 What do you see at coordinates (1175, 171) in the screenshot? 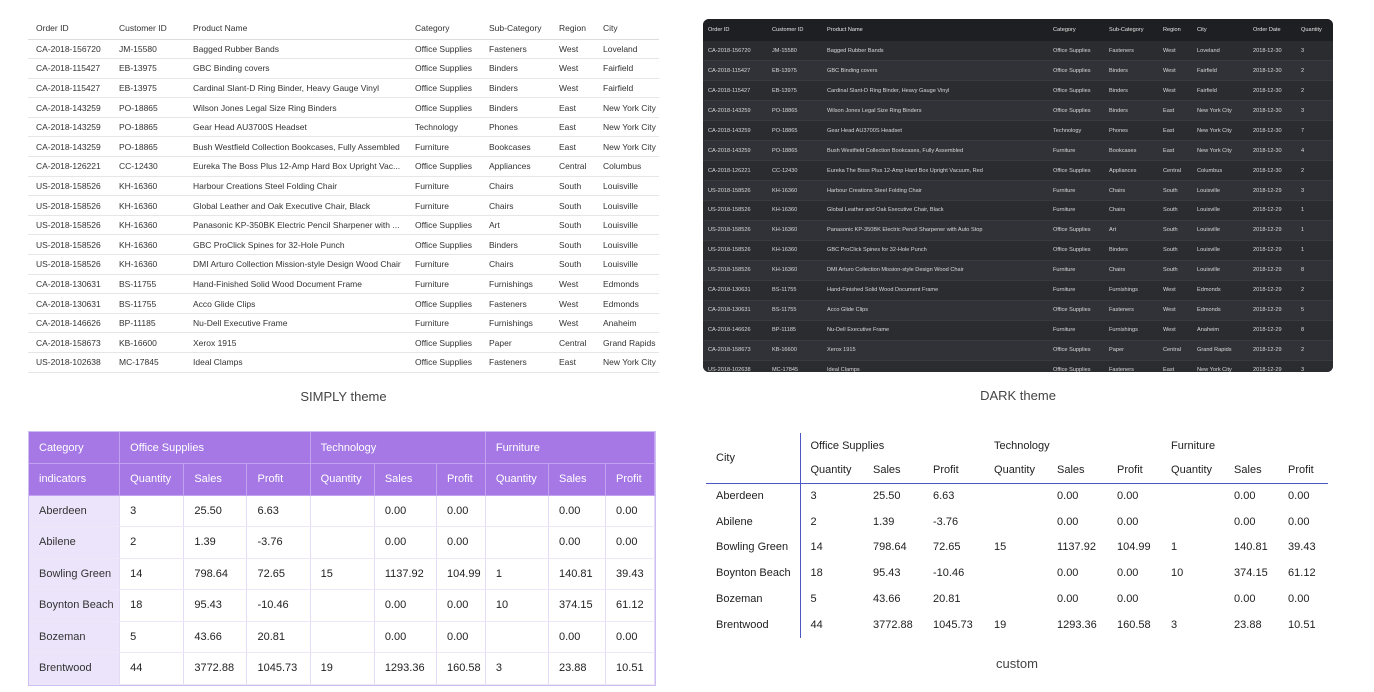
I see `table-cell: Central` at bounding box center [1175, 171].